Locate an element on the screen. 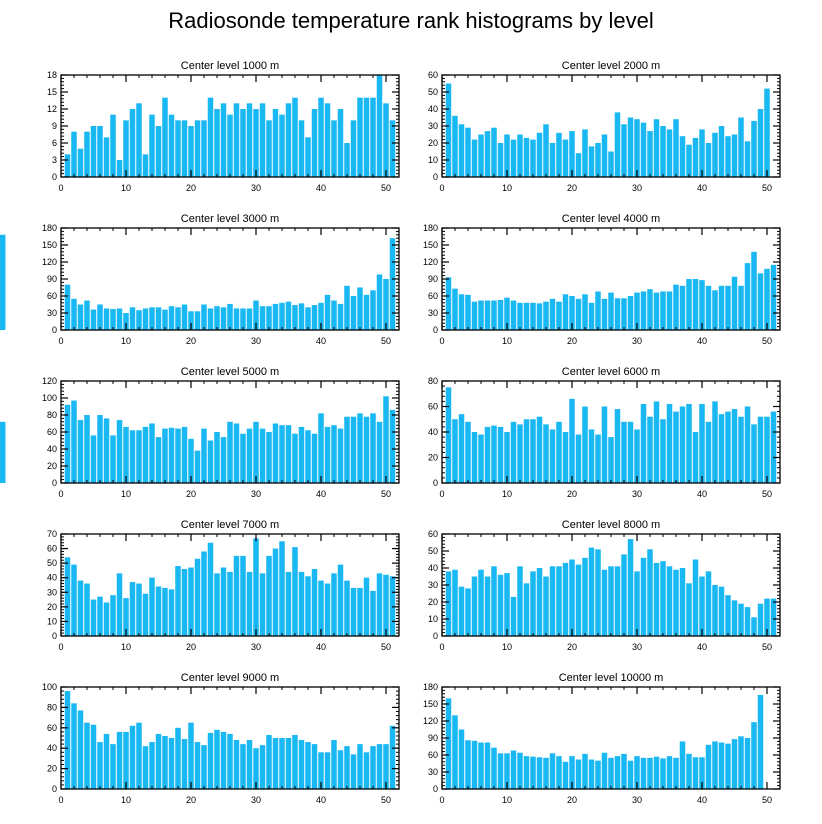  y-tick-label: 18 is located at coordinates (52, 75).